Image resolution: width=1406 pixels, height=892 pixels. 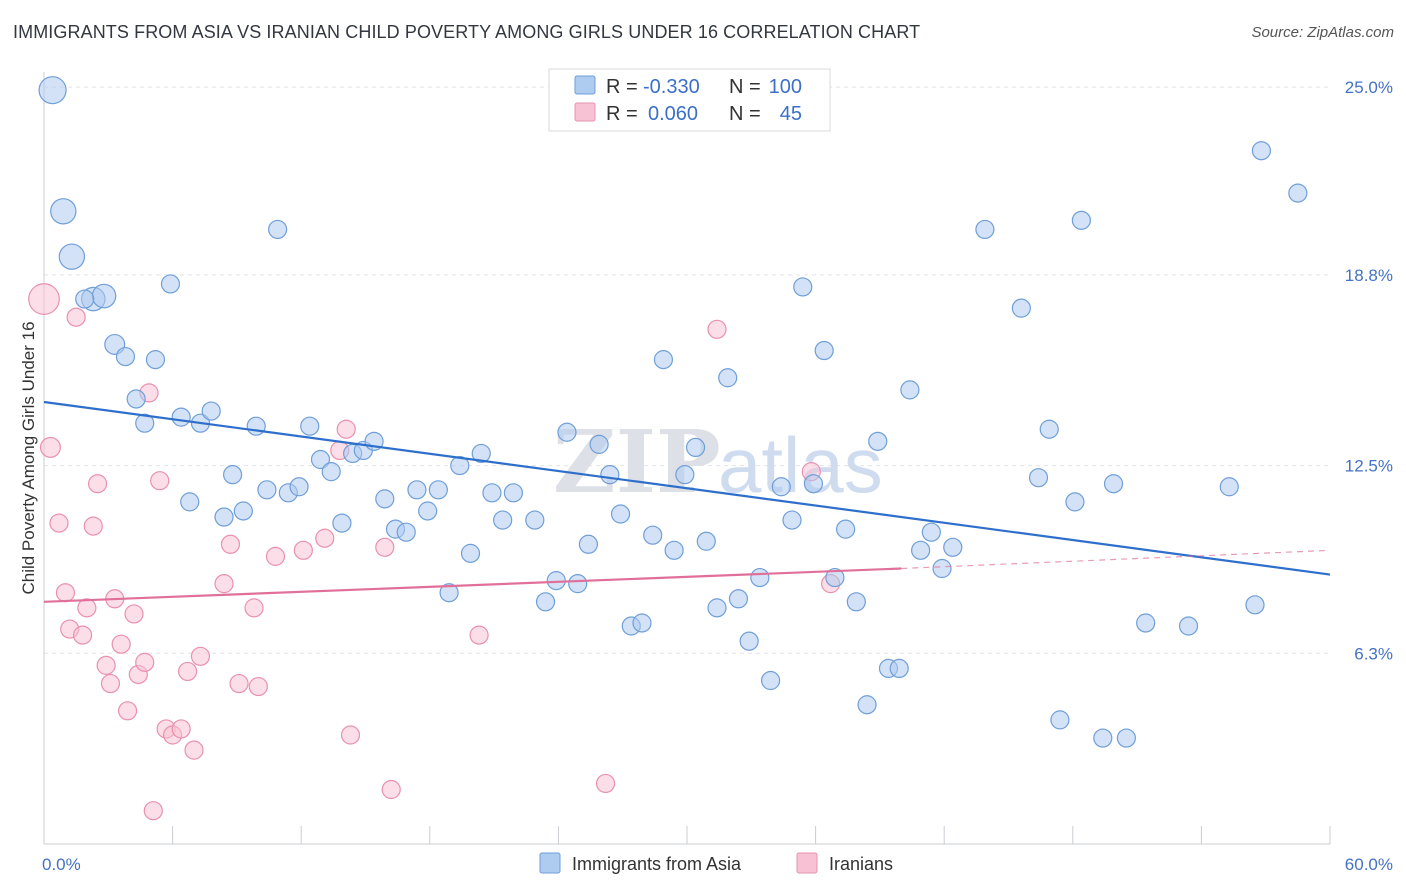 I want to click on series-legend: Immigrants from Asia Iranians, so click(x=716, y=863).